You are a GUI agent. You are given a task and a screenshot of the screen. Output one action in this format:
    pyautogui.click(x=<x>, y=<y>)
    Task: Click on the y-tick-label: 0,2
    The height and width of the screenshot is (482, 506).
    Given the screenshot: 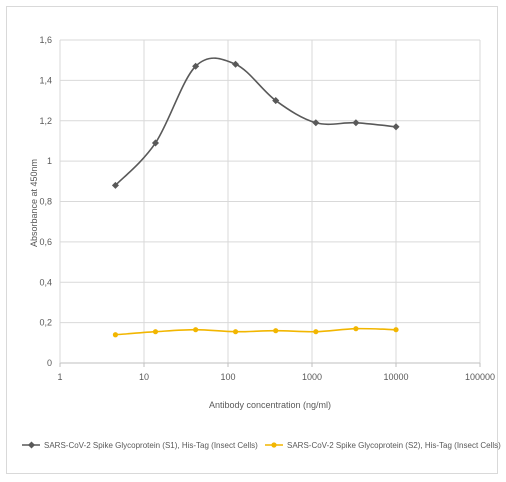 What is the action you would take?
    pyautogui.click(x=45, y=323)
    